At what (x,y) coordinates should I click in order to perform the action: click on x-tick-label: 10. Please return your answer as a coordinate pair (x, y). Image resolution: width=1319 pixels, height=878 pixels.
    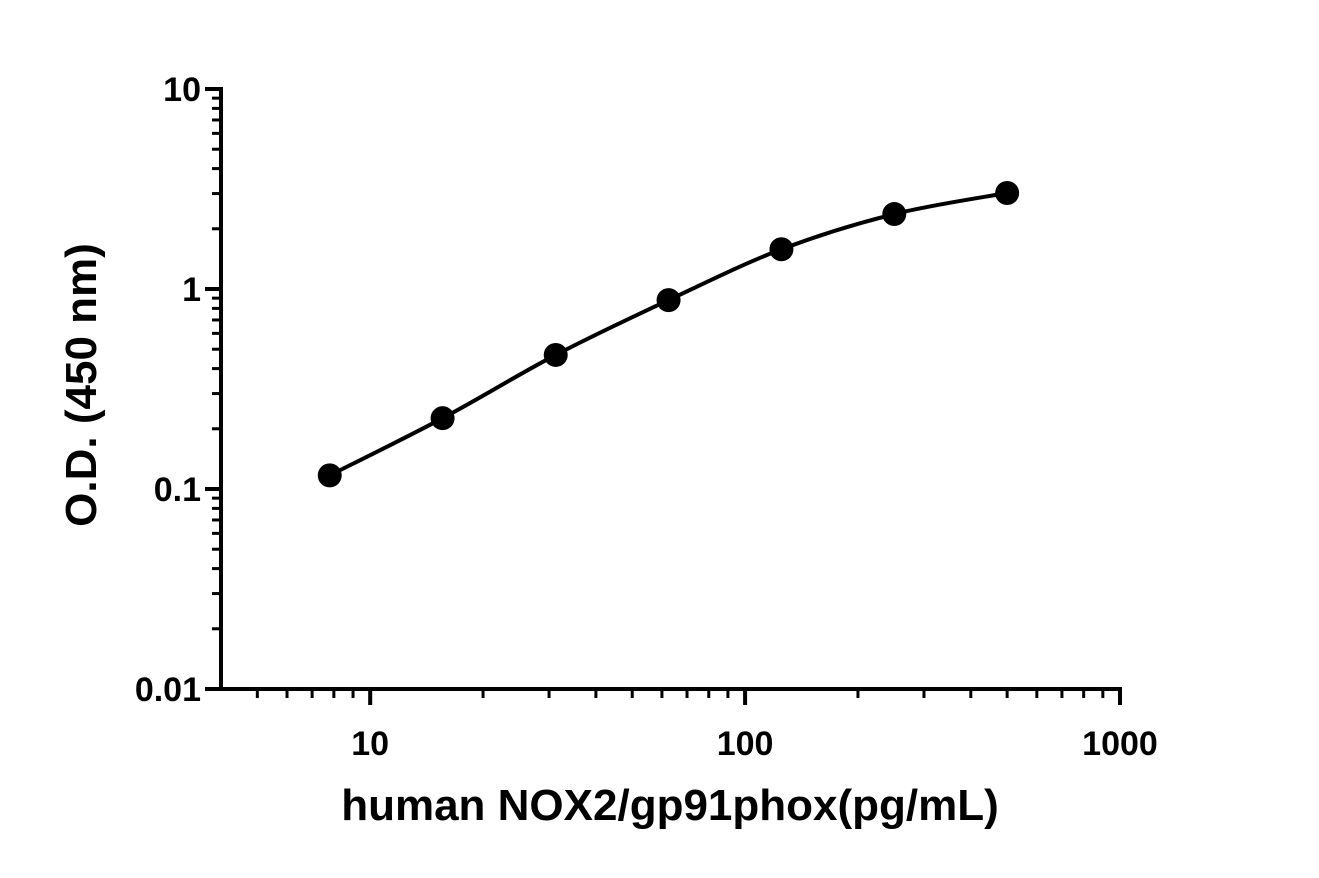
    Looking at the image, I should click on (370, 744).